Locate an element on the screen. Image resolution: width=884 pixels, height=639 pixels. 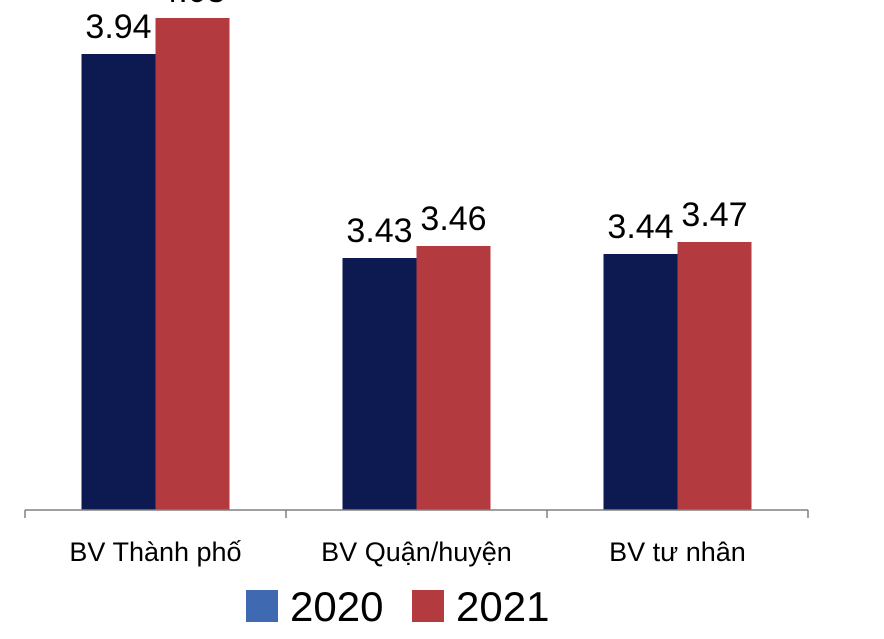
category-label-3: BV tư nhân is located at coordinates (677, 552).